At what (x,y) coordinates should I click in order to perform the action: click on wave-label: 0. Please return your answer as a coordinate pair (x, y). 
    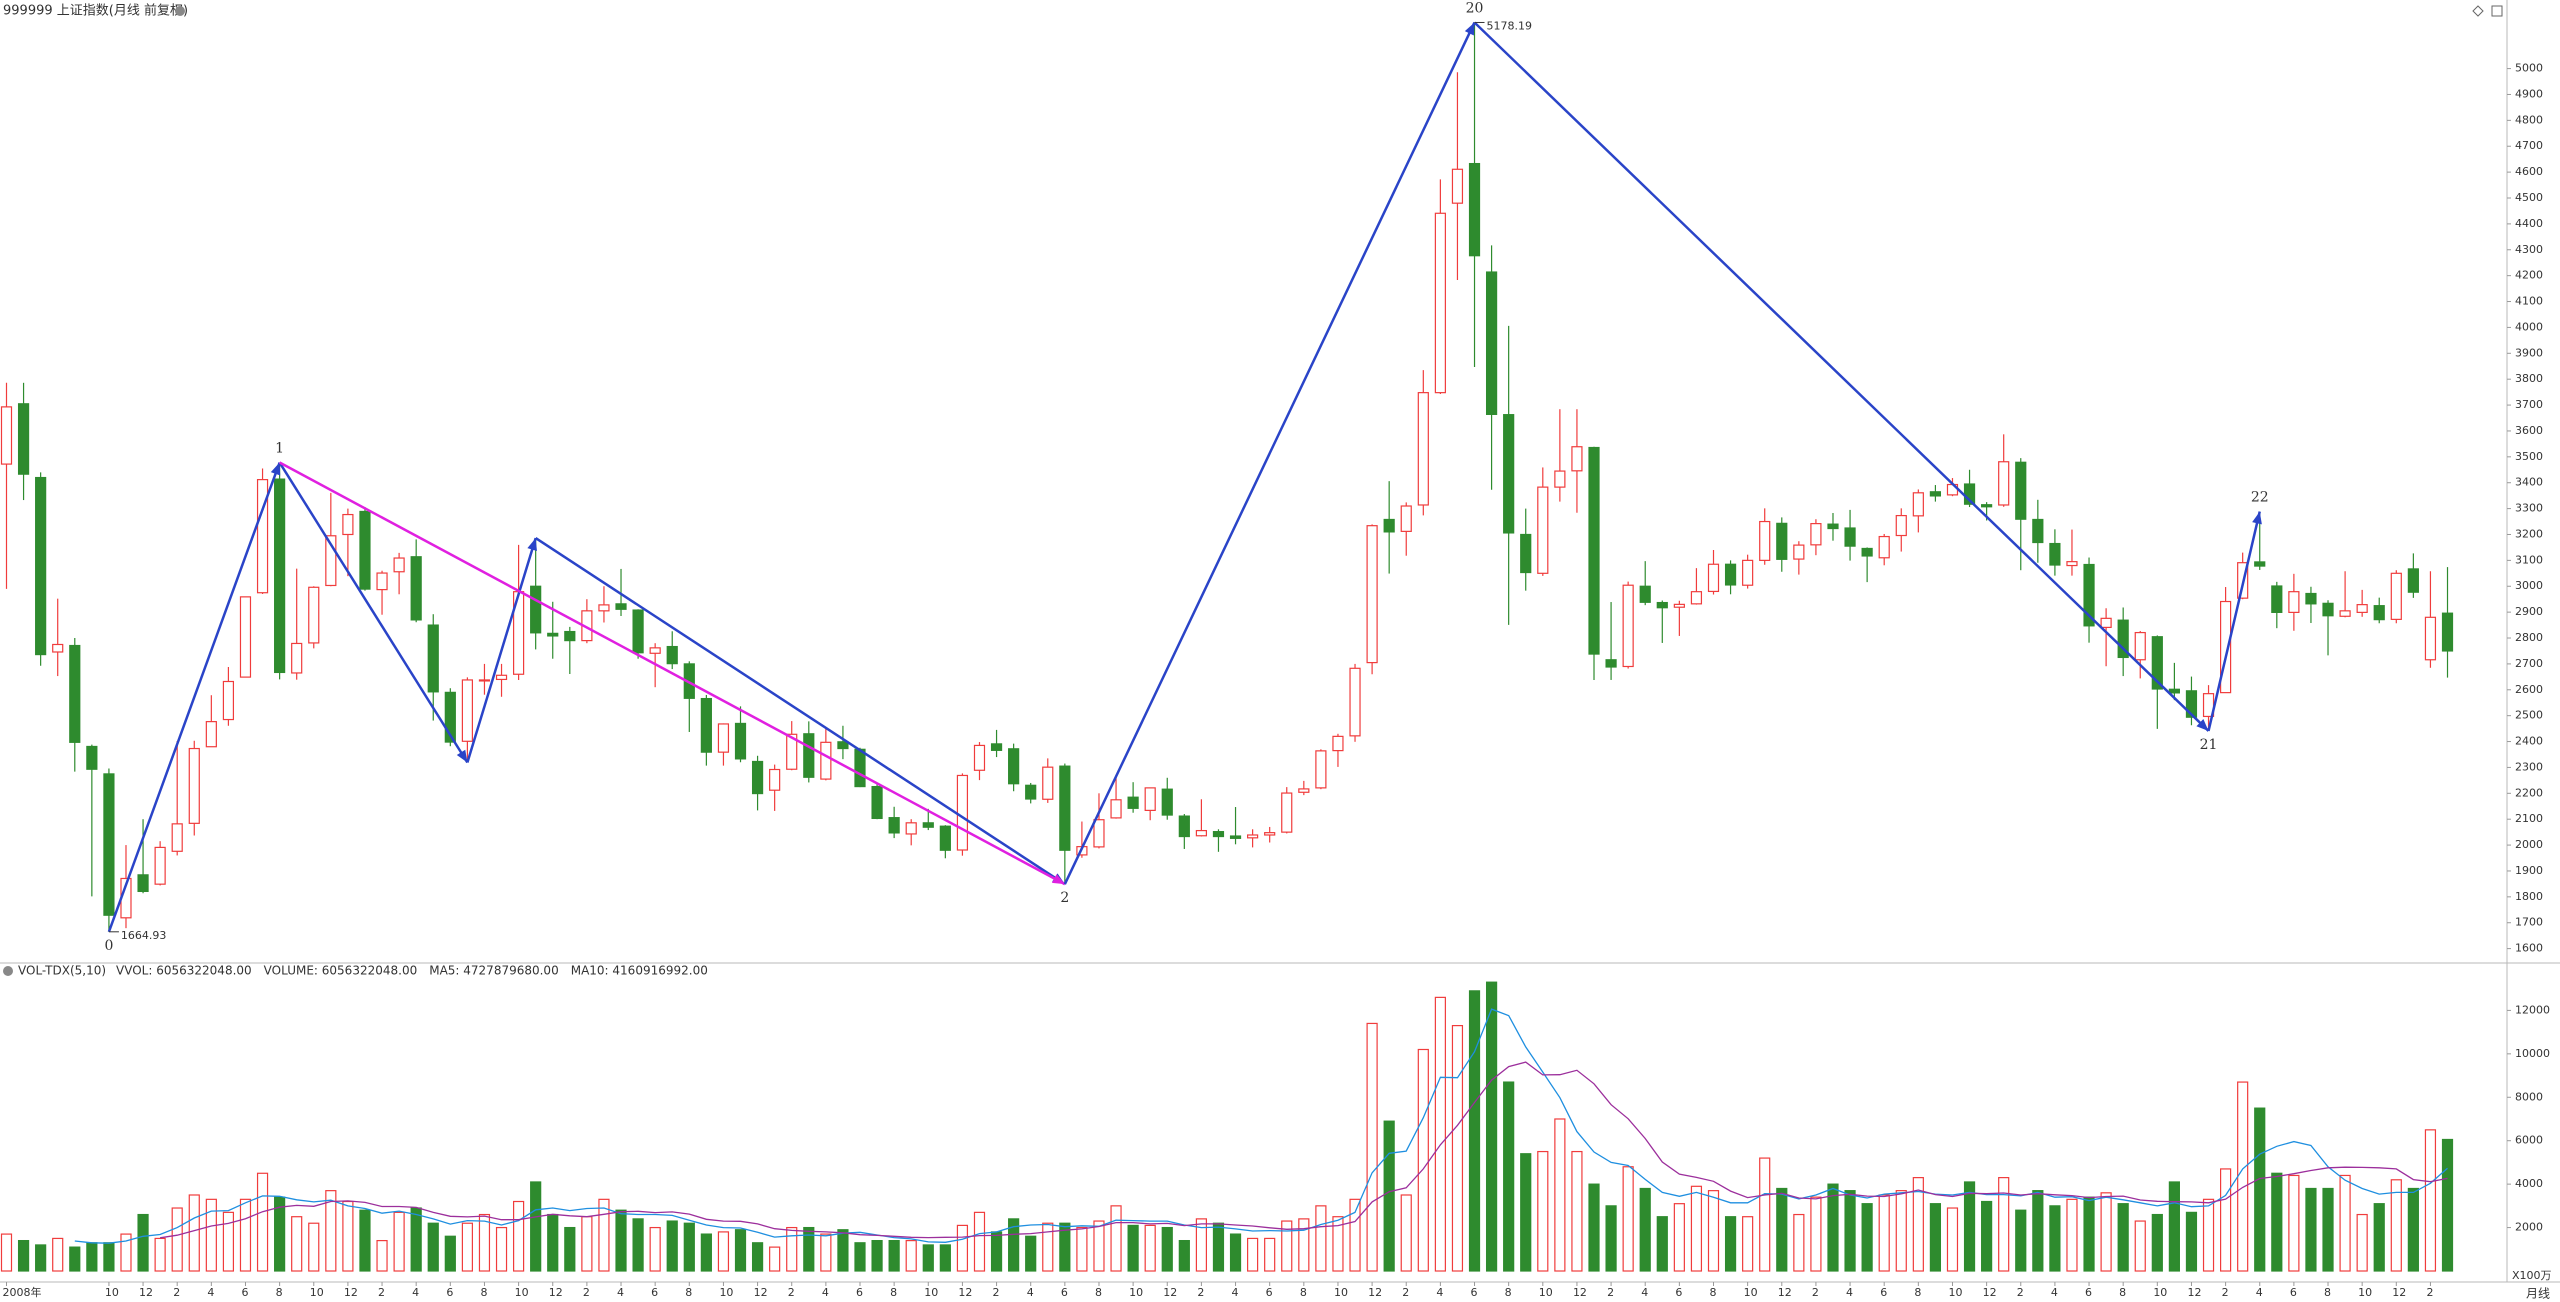
    Looking at the image, I should click on (108, 946).